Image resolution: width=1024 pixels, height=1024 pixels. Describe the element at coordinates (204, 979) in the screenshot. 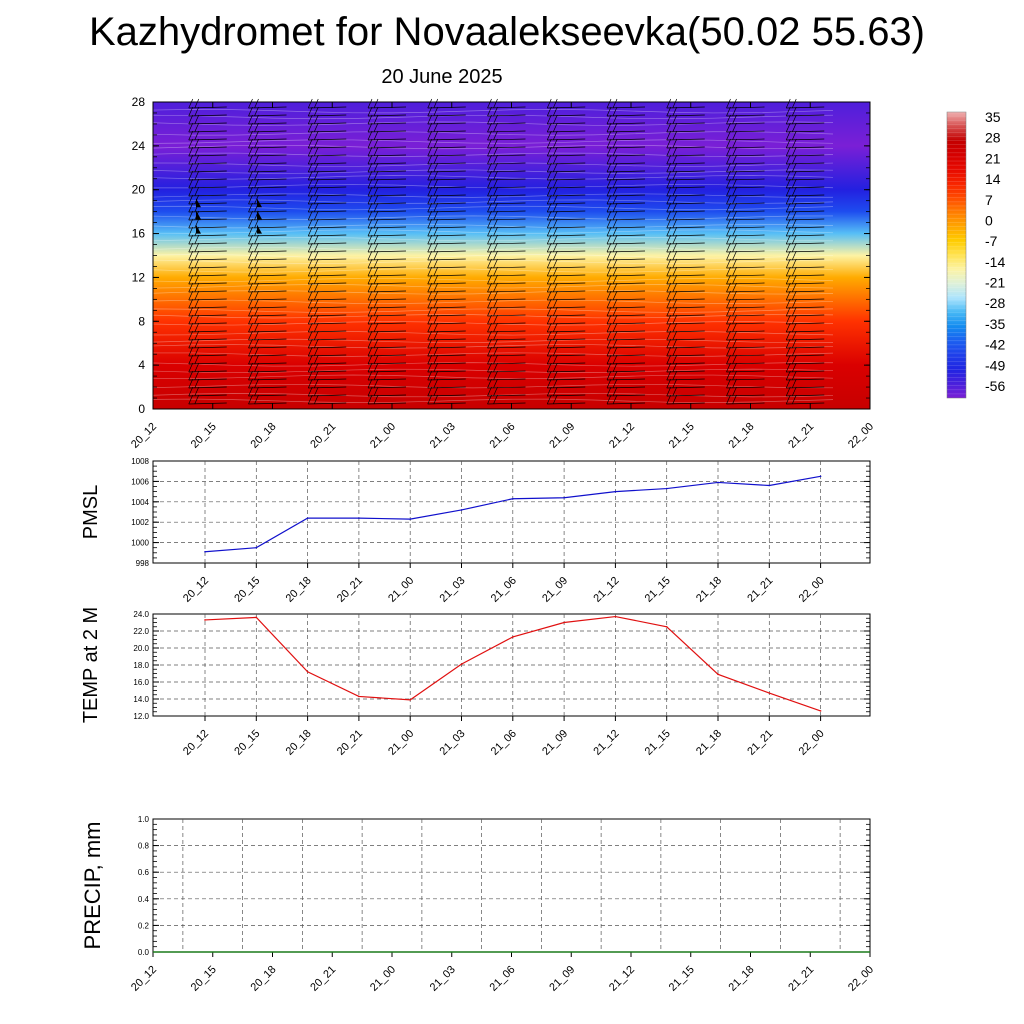

I see `x-tick-label: 20_15` at that location.